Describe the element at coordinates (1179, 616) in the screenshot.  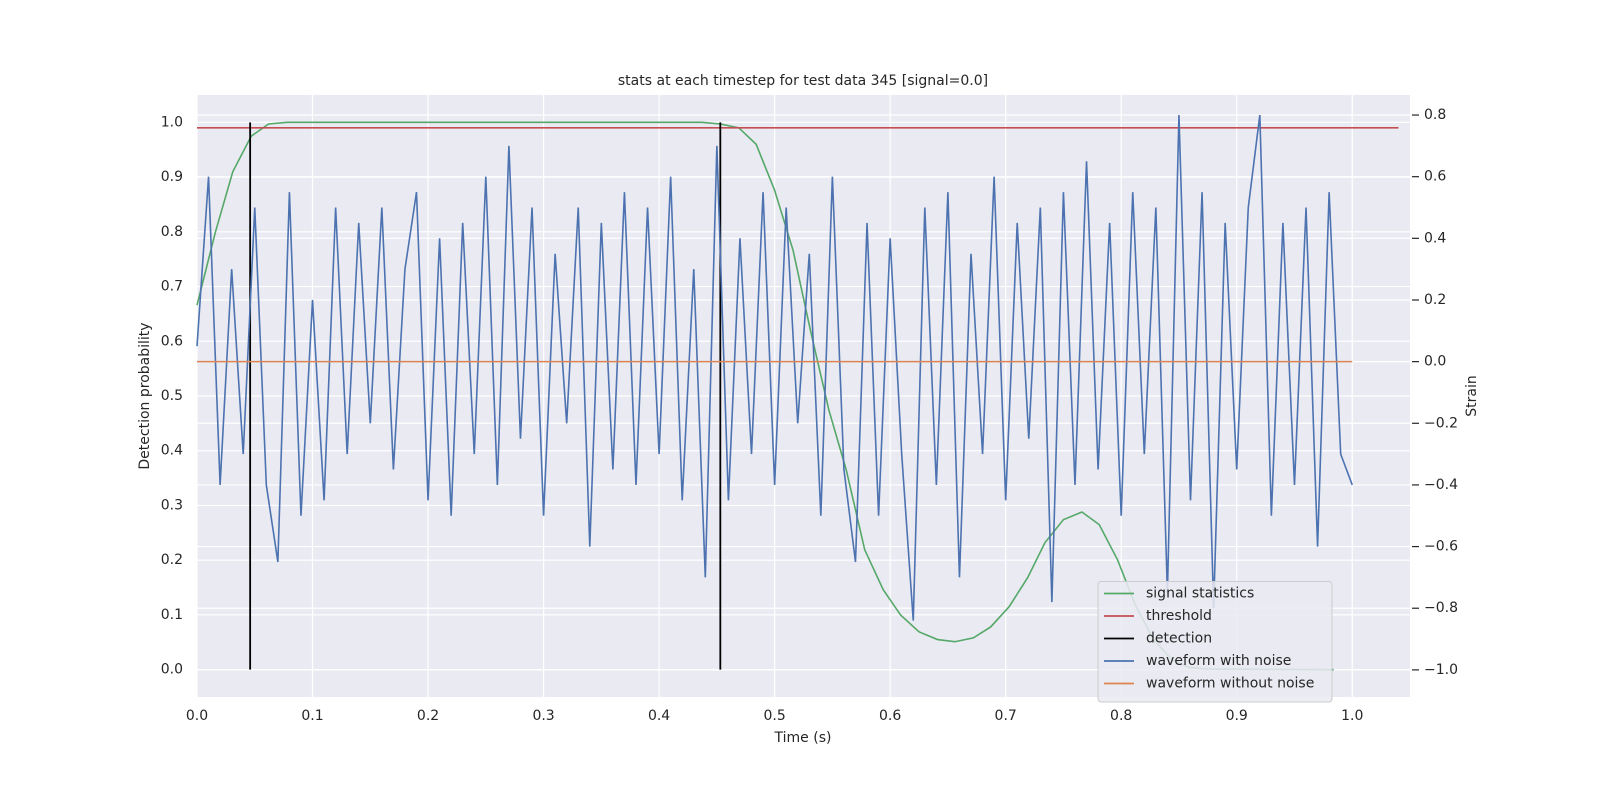
I see `legend-label: threshold` at that location.